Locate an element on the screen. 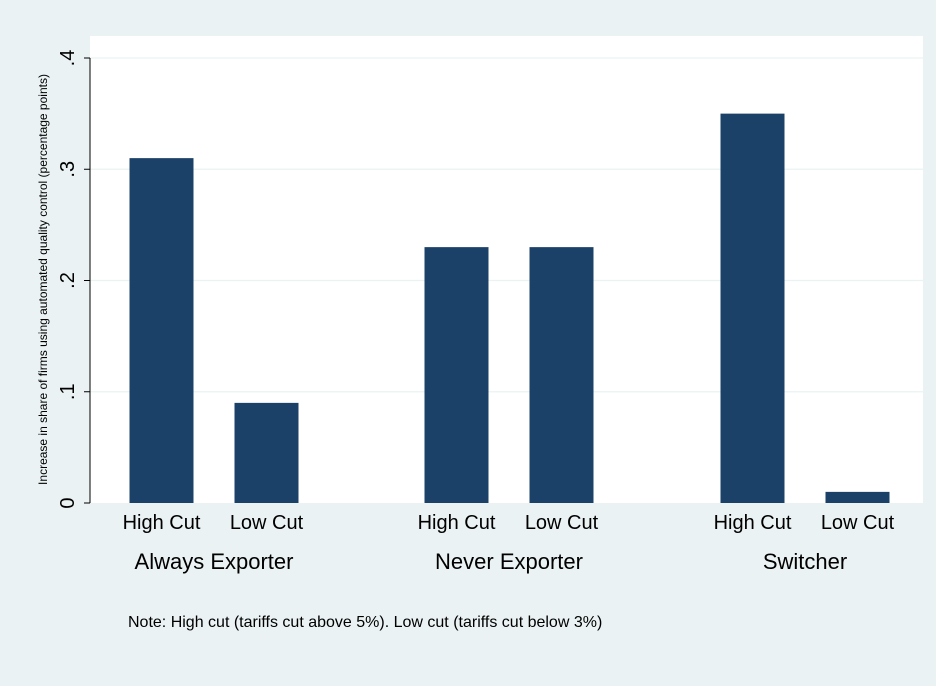 This screenshot has width=936, height=686. group-label: Switcher is located at coordinates (805, 561).